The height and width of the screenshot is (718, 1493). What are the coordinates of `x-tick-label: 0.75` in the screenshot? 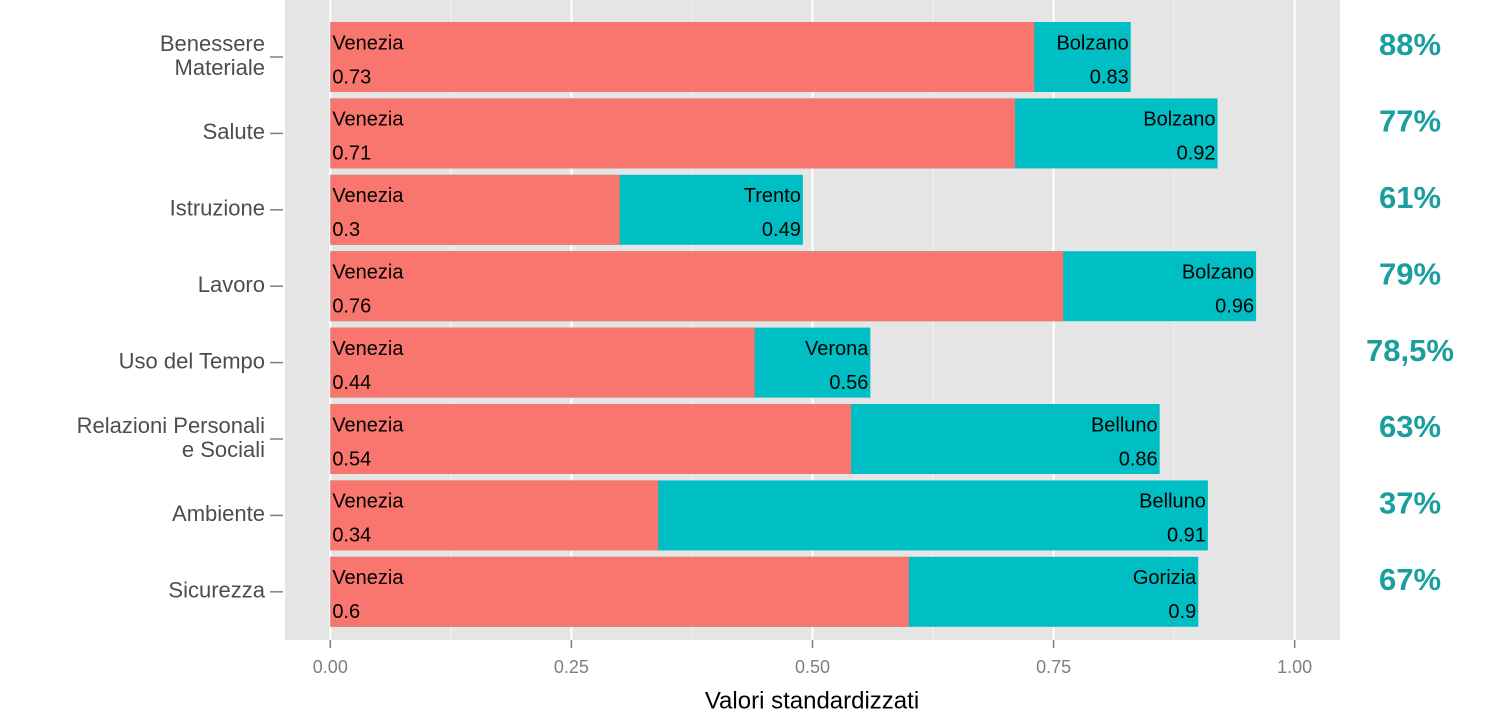 It's located at (1053, 667).